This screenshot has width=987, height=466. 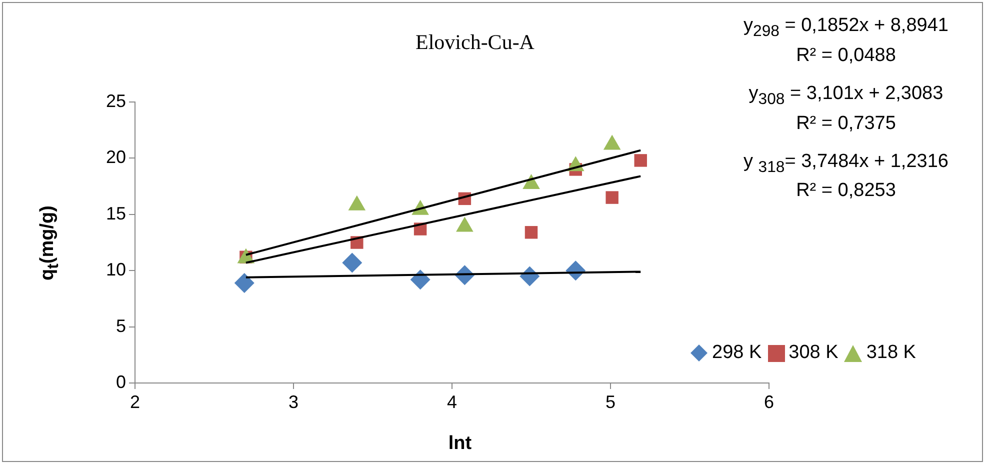 What do you see at coordinates (610, 402) in the screenshot?
I see `x-tick-label: 5` at bounding box center [610, 402].